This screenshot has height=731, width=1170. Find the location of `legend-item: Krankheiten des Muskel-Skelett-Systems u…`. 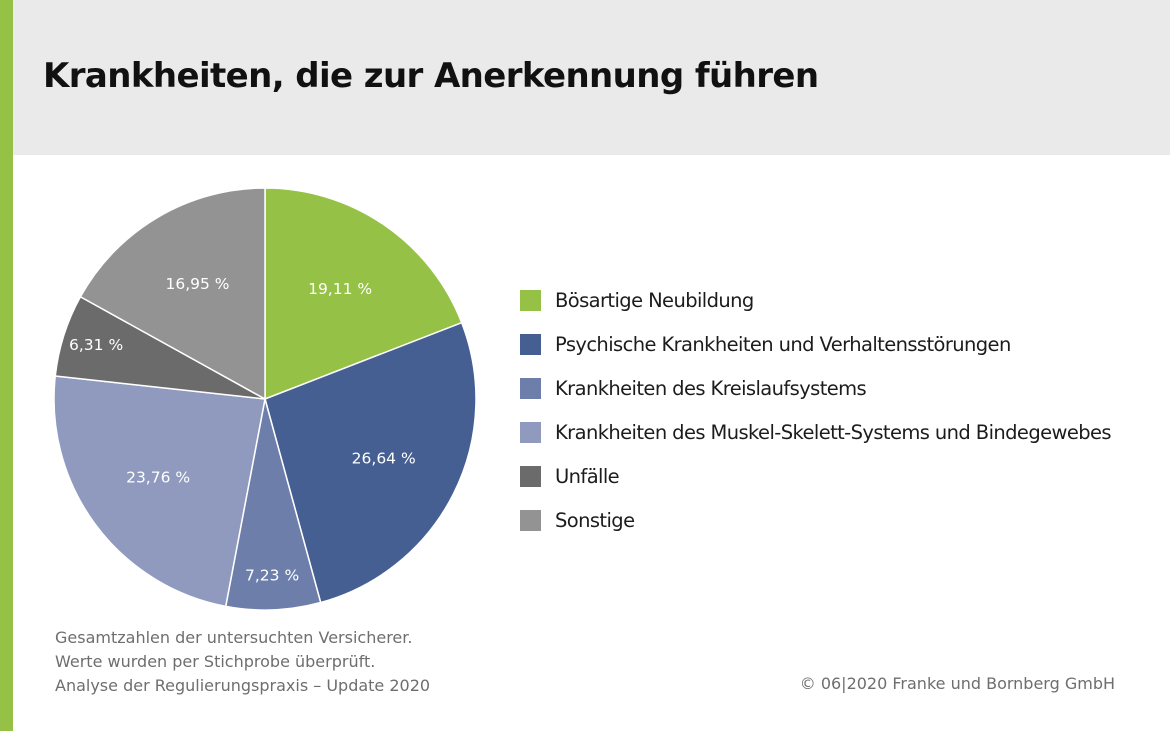

legend-item: Krankheiten des Muskel-Skelett-Systems u… is located at coordinates (816, 432).